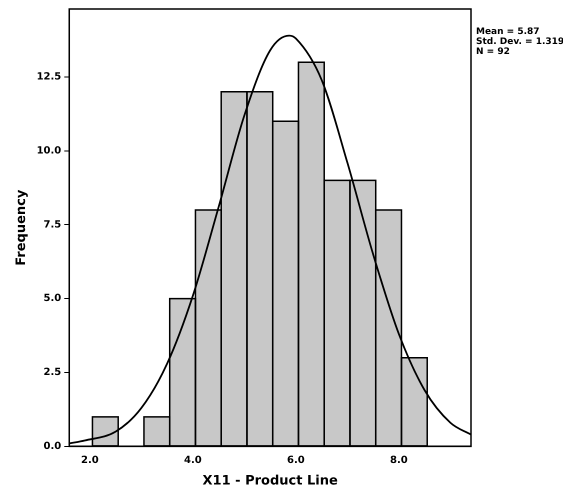 The image size is (563, 497). Describe the element at coordinates (270, 481) in the screenshot. I see `x-axis-title: X11 - Product Line` at that location.